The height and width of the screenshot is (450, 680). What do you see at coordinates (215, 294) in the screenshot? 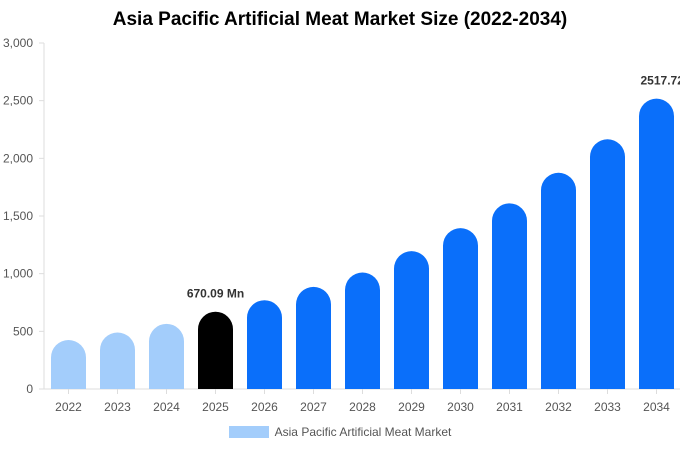
I see `data-label: 670.09 Mn` at bounding box center [215, 294].